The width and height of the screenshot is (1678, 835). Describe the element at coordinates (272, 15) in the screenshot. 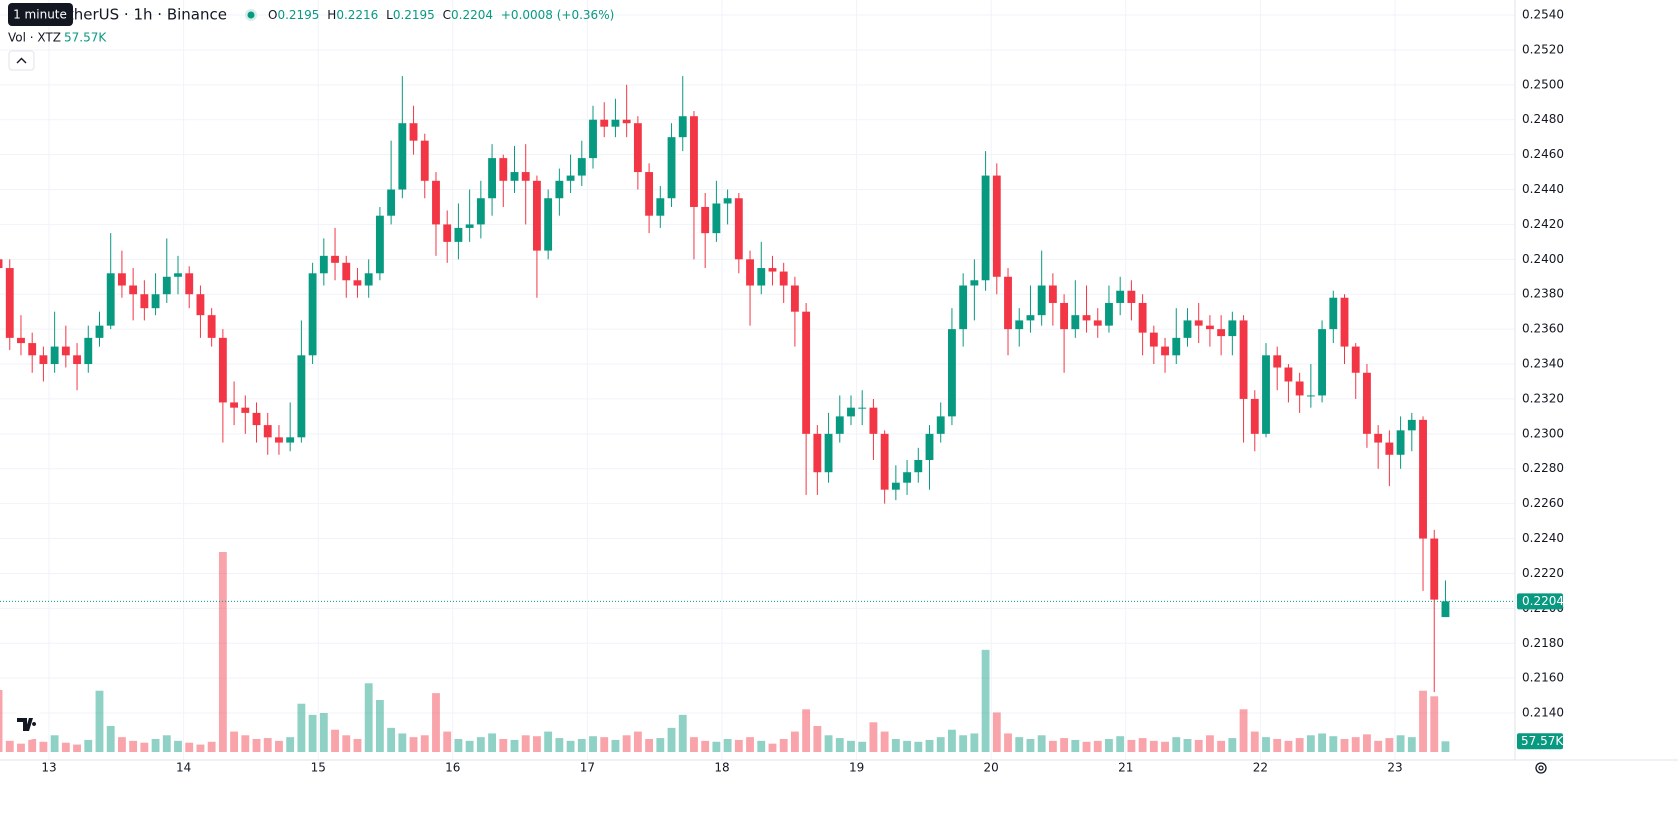

I see `o-label: O` at that location.